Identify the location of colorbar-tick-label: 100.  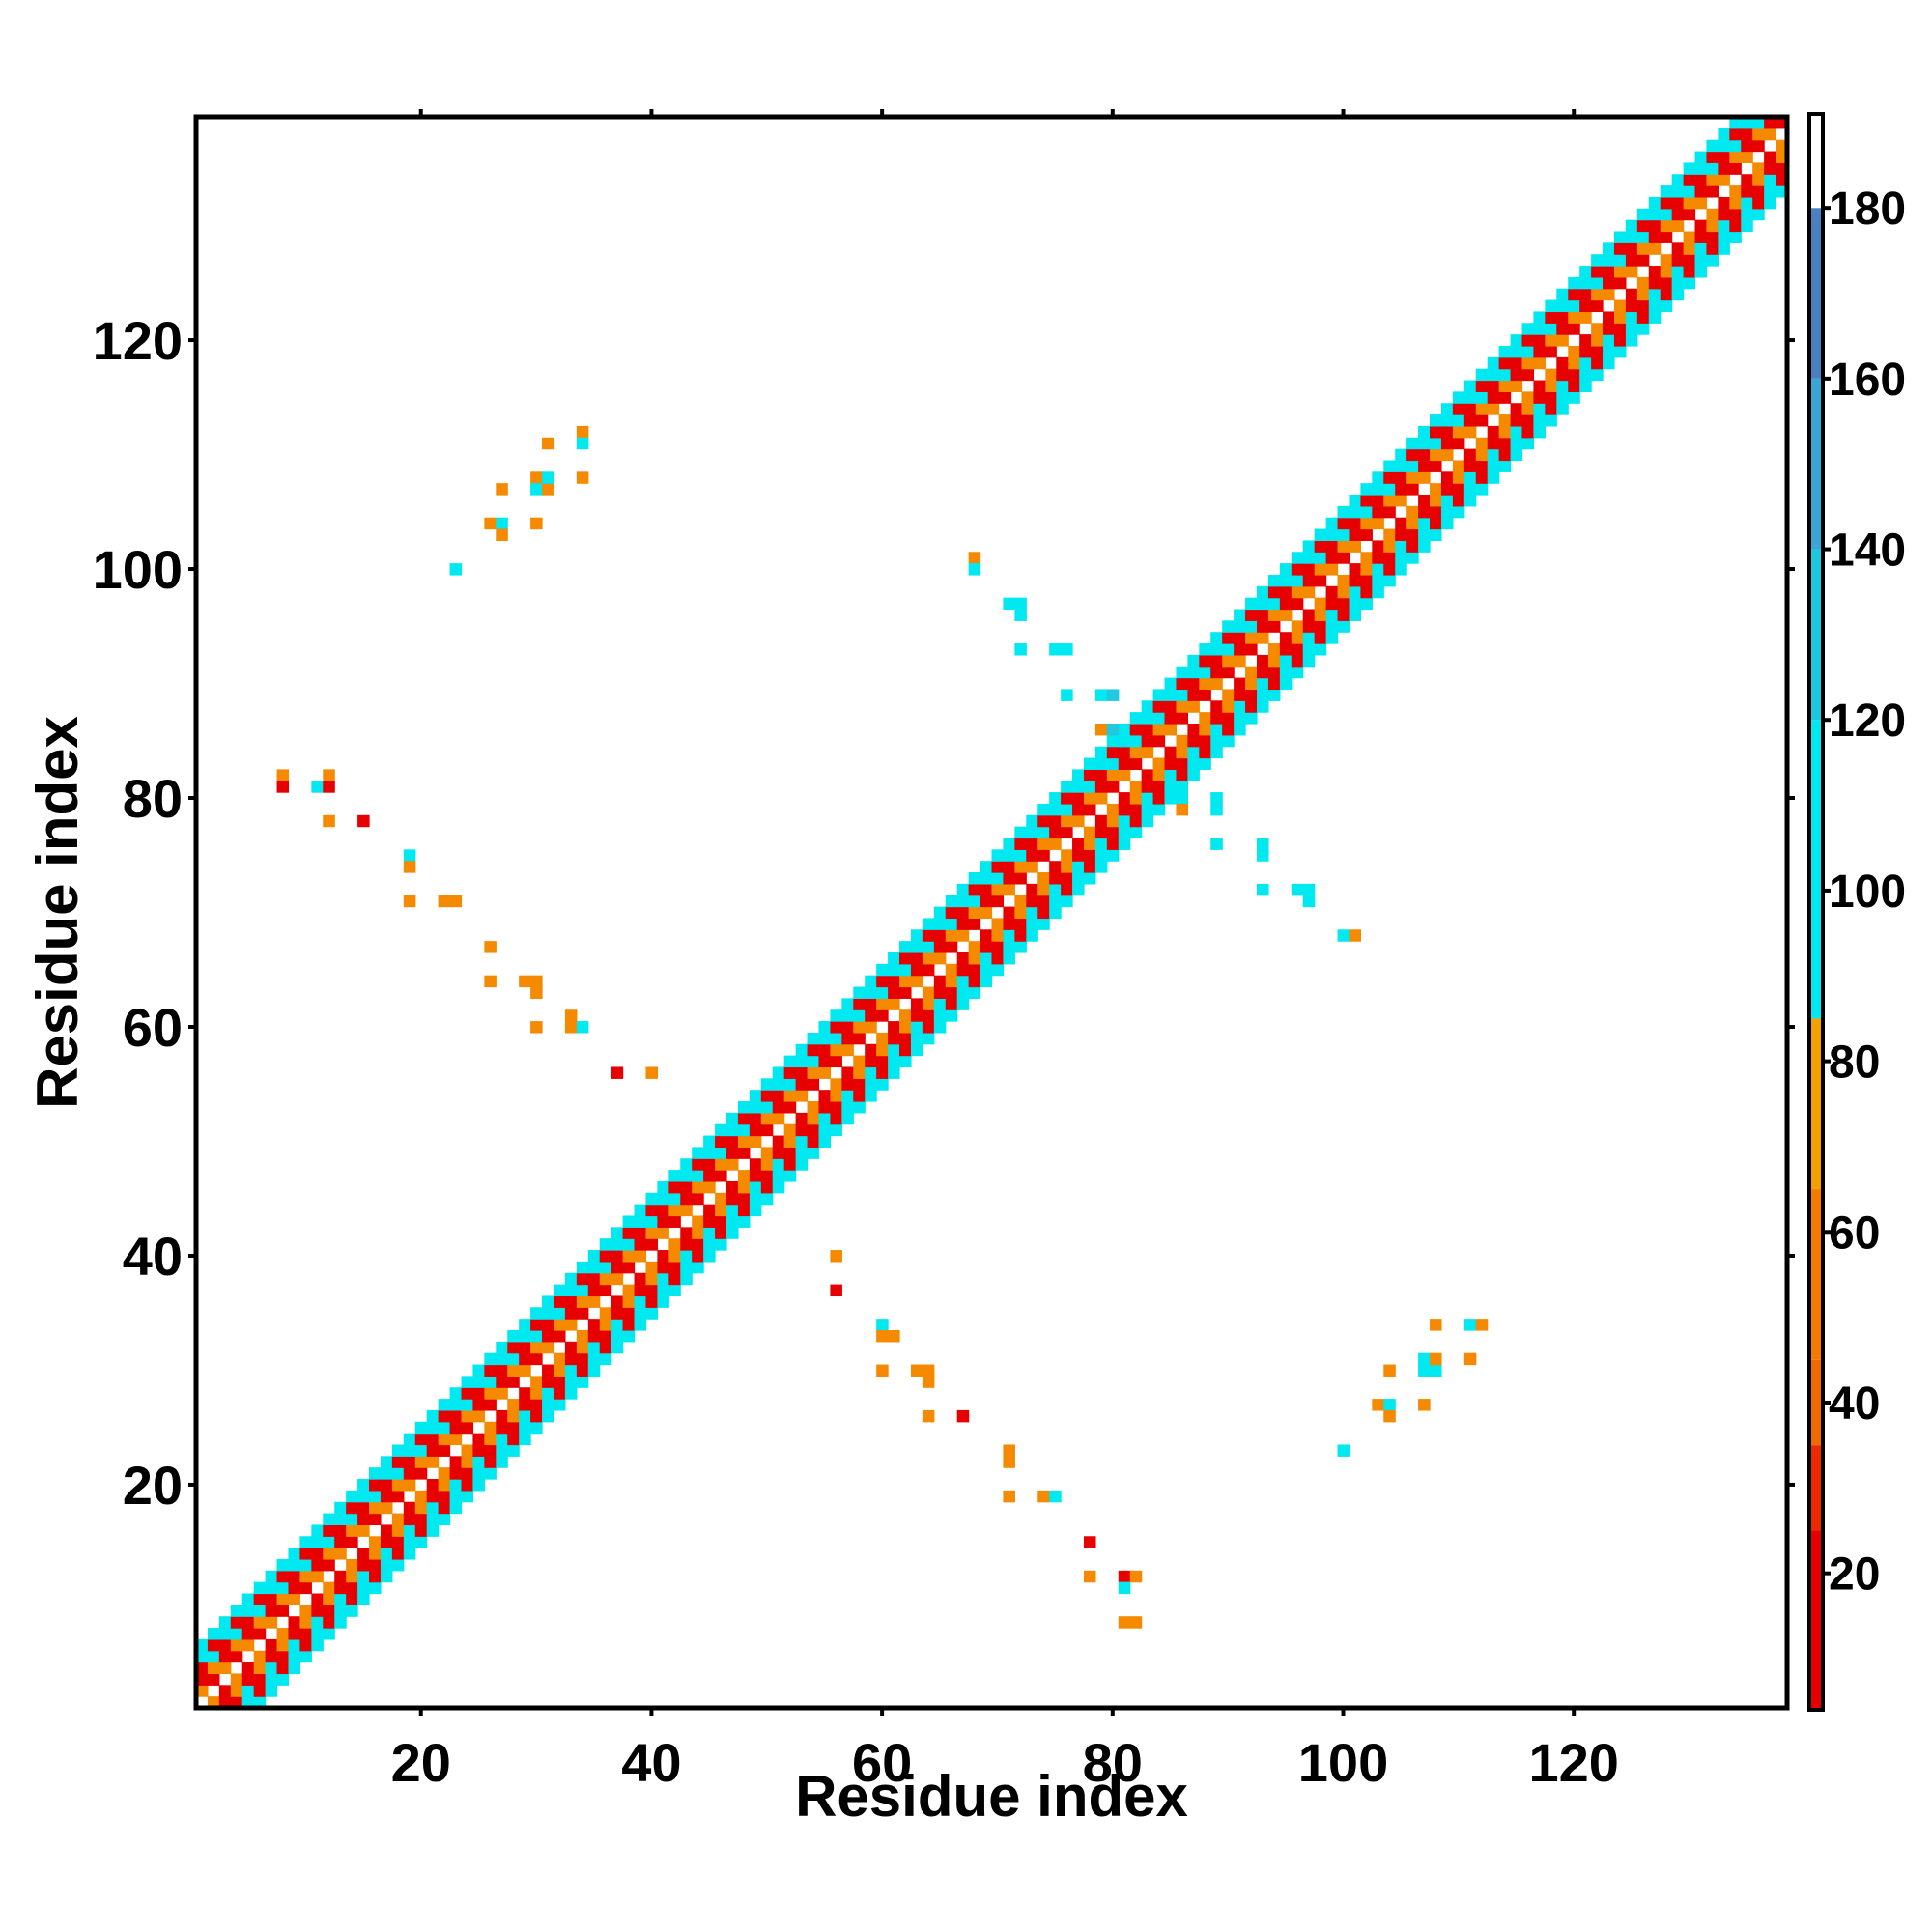
(1867, 892).